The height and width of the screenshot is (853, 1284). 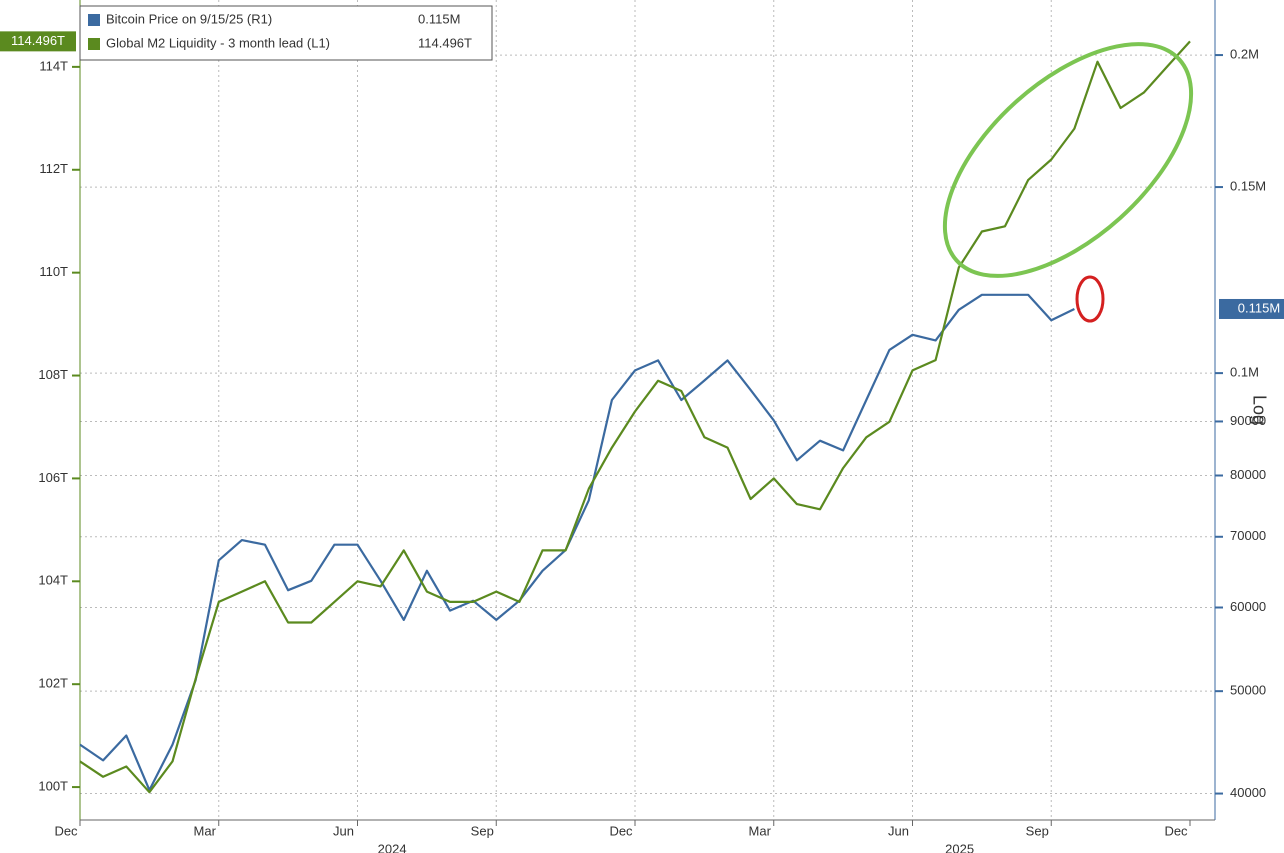 What do you see at coordinates (1090, 299) in the screenshot?
I see `highlight-circle` at bounding box center [1090, 299].